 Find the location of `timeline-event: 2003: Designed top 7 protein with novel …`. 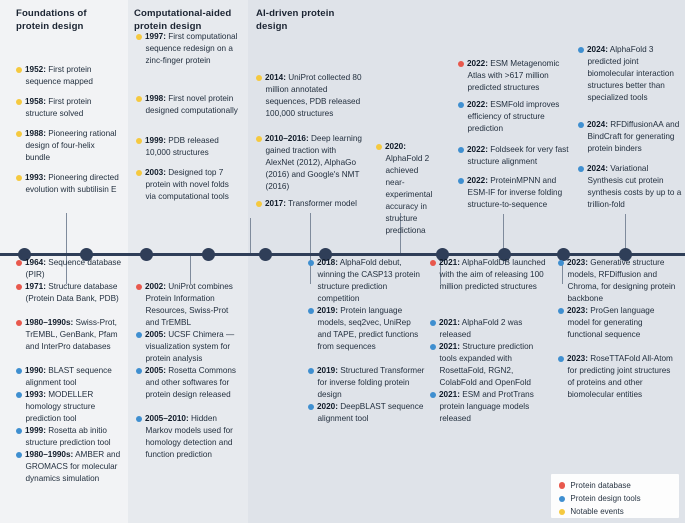

timeline-event: 2003: Designed top 7 protein with novel … is located at coordinates (188, 185).